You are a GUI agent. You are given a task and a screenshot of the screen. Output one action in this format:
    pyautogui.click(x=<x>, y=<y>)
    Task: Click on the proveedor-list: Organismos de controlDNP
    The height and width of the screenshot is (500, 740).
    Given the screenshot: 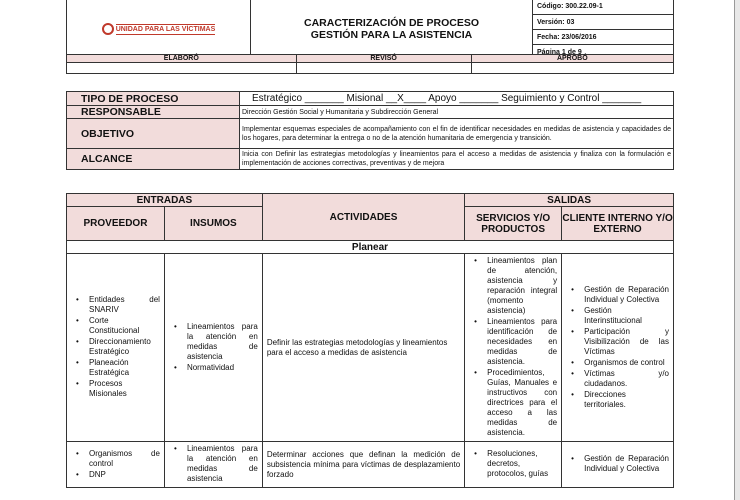 What is the action you would take?
    pyautogui.click(x=115, y=464)
    